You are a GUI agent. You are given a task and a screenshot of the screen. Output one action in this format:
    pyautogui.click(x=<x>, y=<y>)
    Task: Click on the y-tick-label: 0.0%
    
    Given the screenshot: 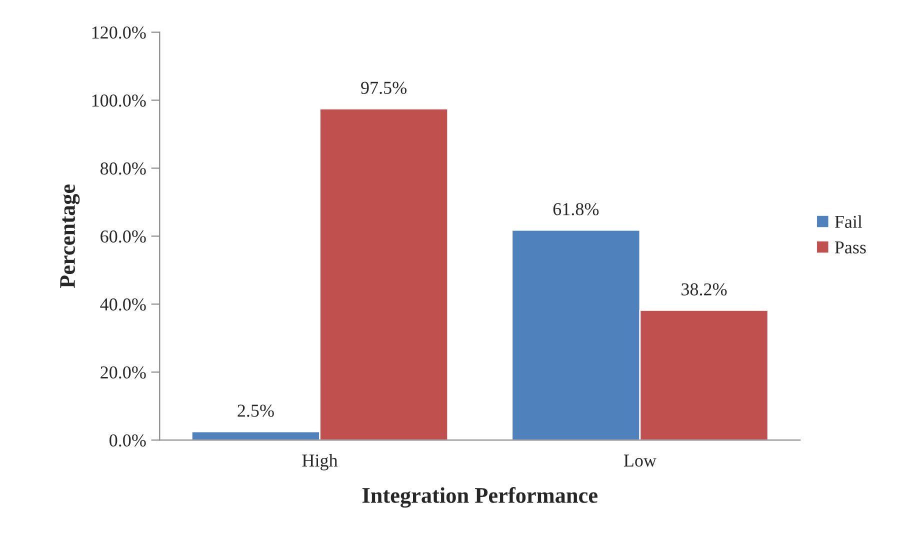 What is the action you would take?
    pyautogui.click(x=128, y=440)
    